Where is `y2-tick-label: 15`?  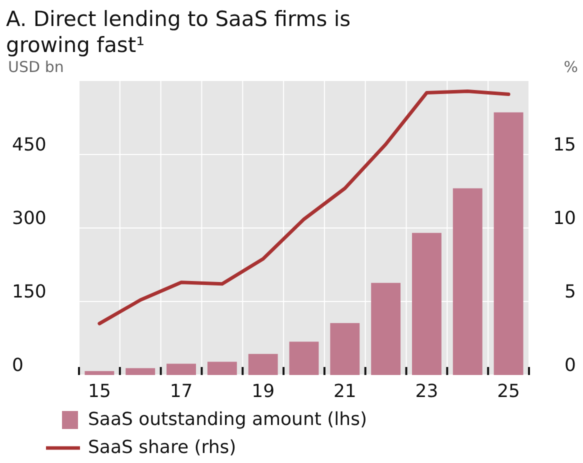 y2-tick-label: 15 is located at coordinates (564, 145).